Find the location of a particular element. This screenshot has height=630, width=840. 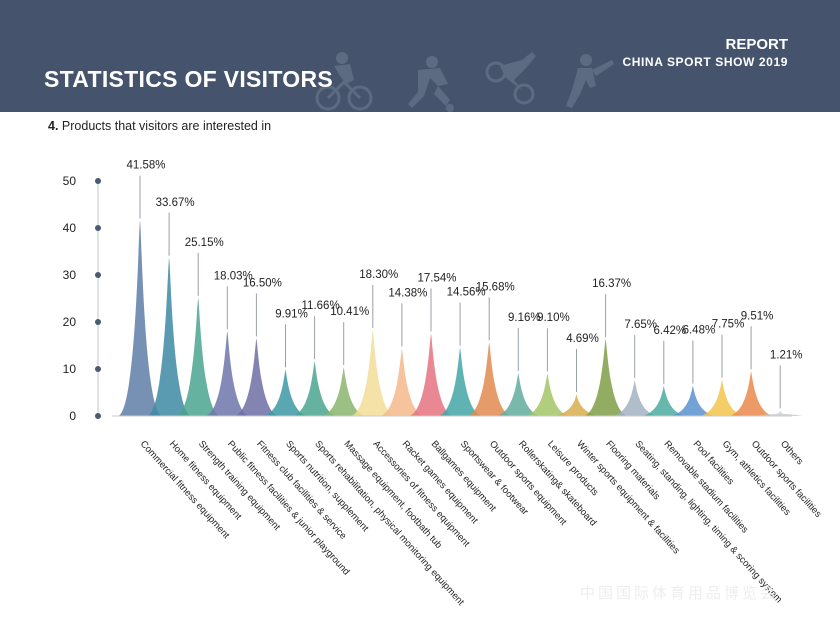

value-label: 9.51% is located at coordinates (757, 316).